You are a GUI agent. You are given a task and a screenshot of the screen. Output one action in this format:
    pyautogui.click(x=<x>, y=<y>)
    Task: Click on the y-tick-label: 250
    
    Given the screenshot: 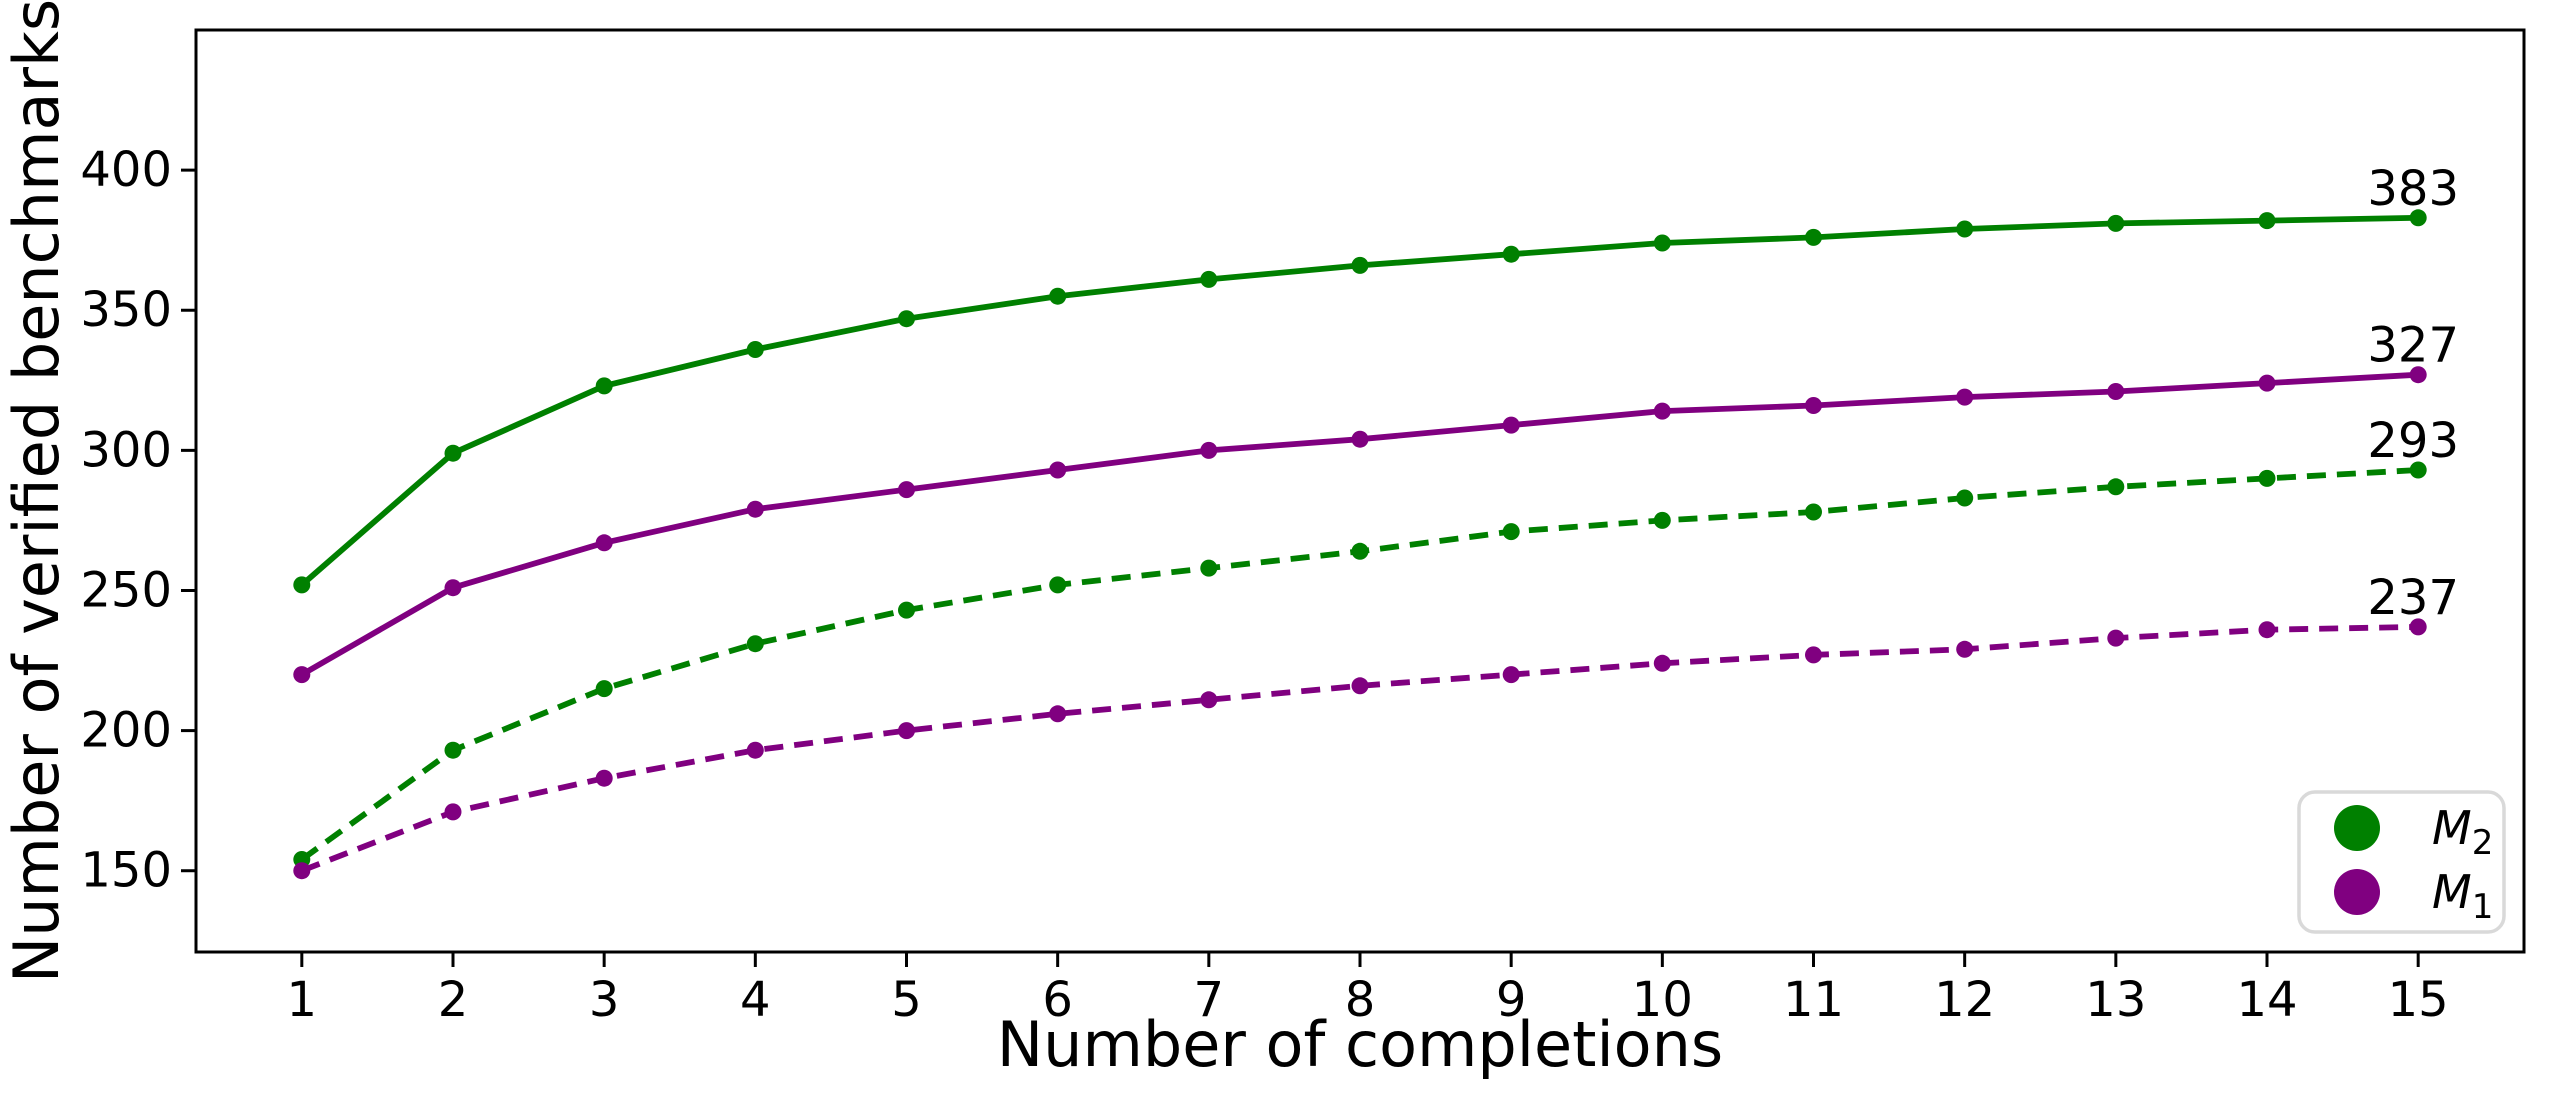 What is the action you would take?
    pyautogui.click(x=126, y=590)
    